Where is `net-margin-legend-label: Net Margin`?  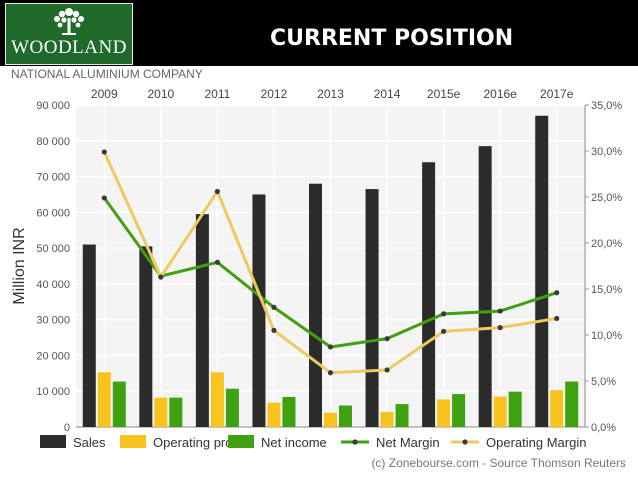 net-margin-legend-label: Net Margin is located at coordinates (408, 442).